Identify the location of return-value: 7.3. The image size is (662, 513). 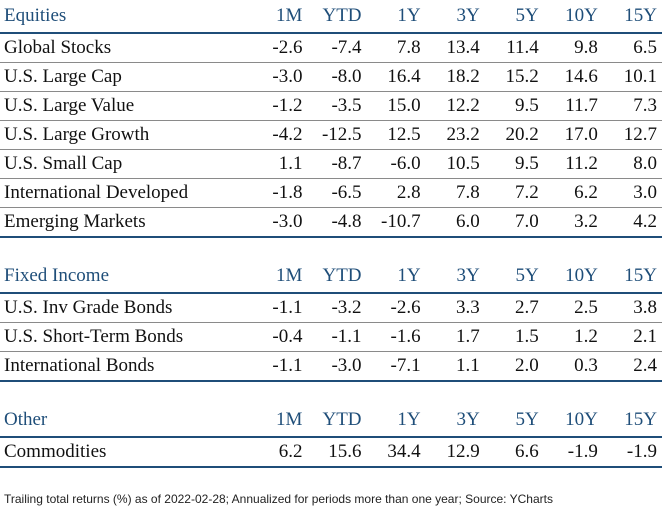
(645, 105).